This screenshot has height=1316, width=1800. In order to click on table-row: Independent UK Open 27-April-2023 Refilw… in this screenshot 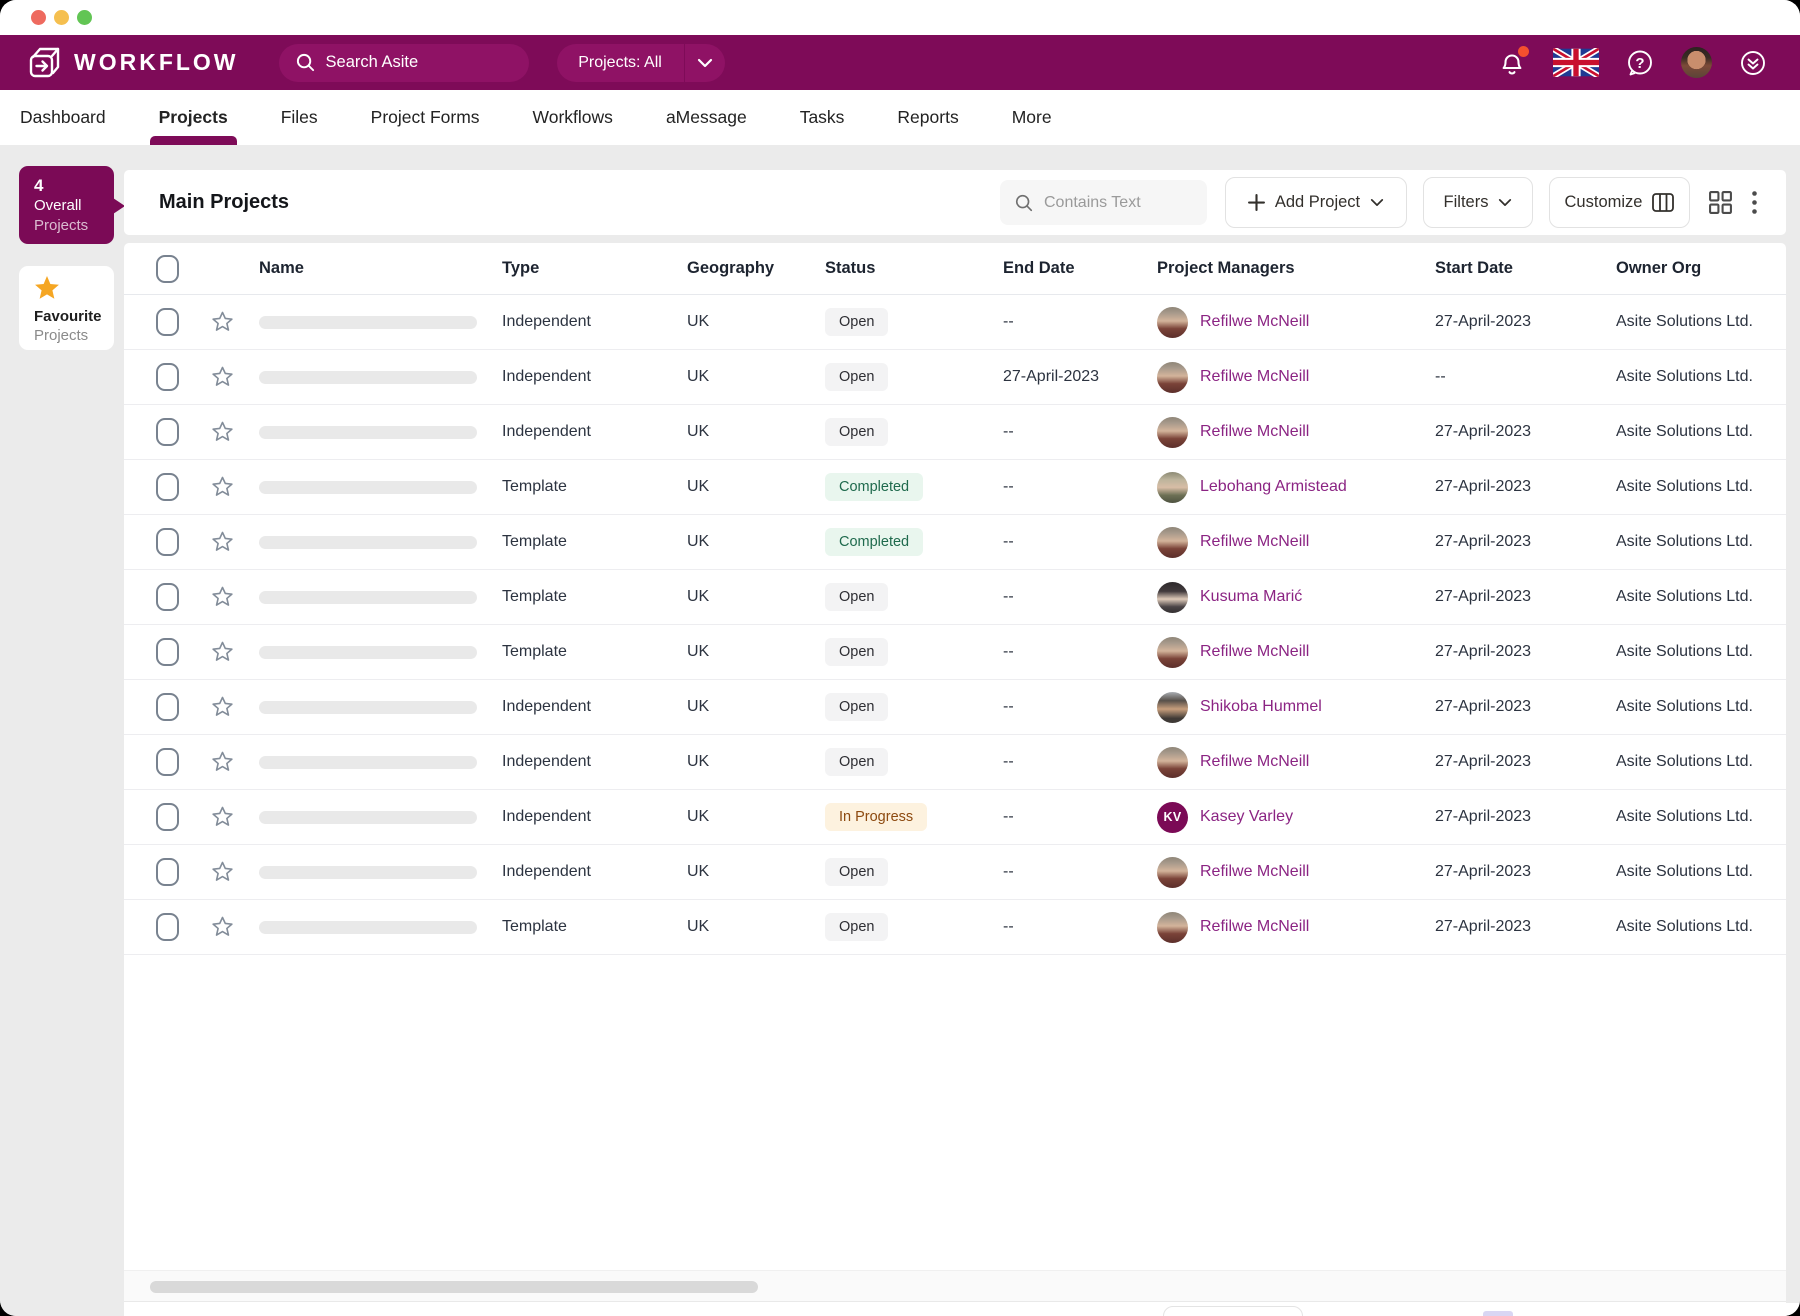, I will do `click(955, 377)`.